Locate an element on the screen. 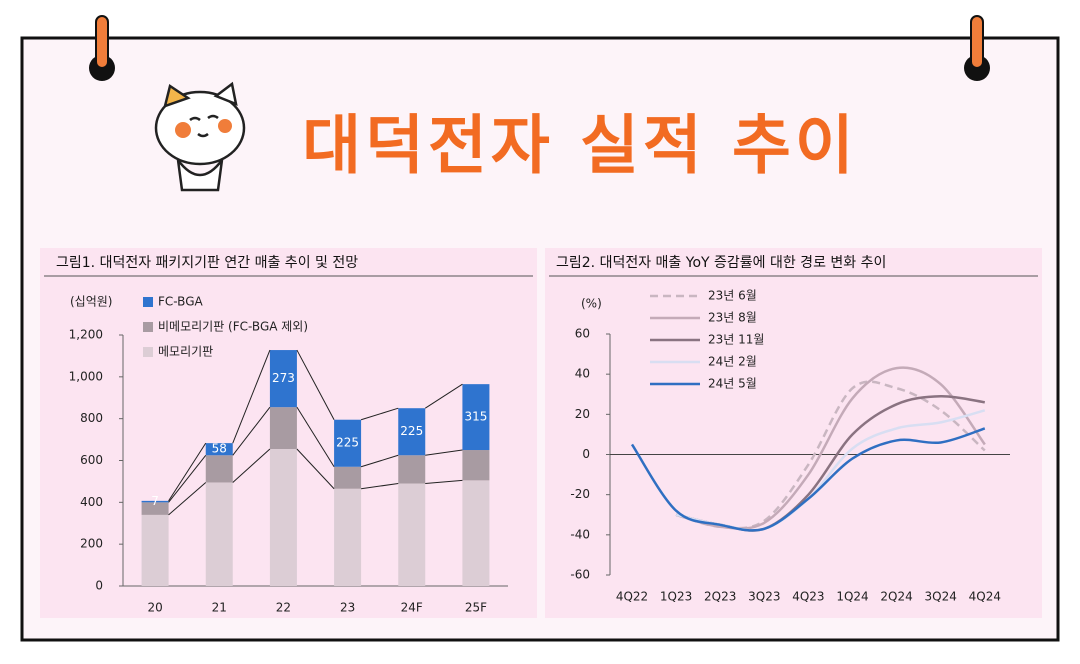 Image resolution: width=1080 pixels, height=664 pixels. x-tick-label: 3Q23 is located at coordinates (764, 597).